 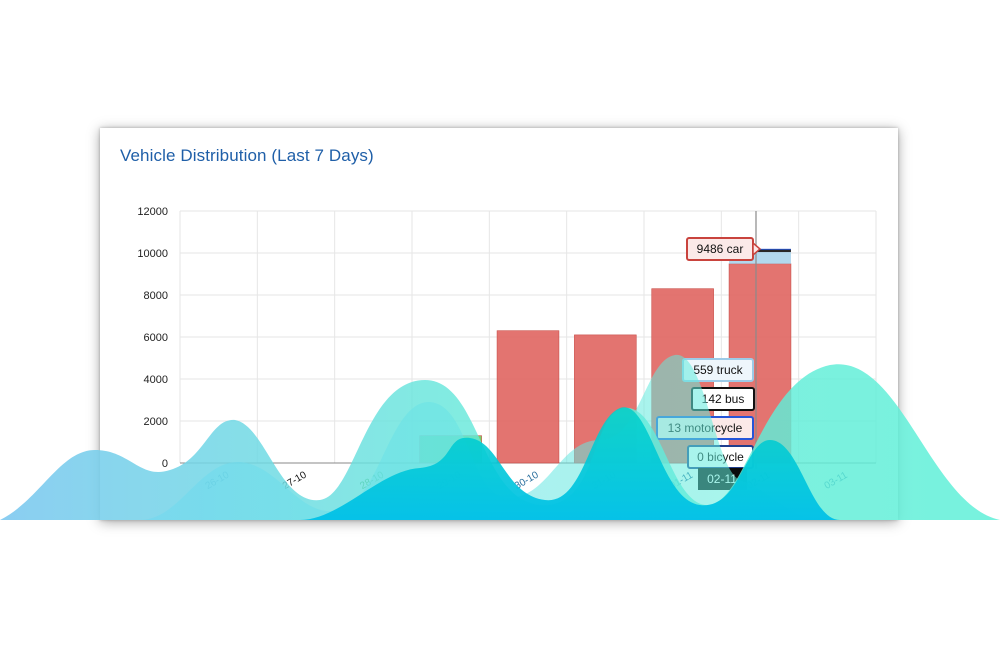 What do you see at coordinates (156, 338) in the screenshot?
I see `y-tick-label: 6000` at bounding box center [156, 338].